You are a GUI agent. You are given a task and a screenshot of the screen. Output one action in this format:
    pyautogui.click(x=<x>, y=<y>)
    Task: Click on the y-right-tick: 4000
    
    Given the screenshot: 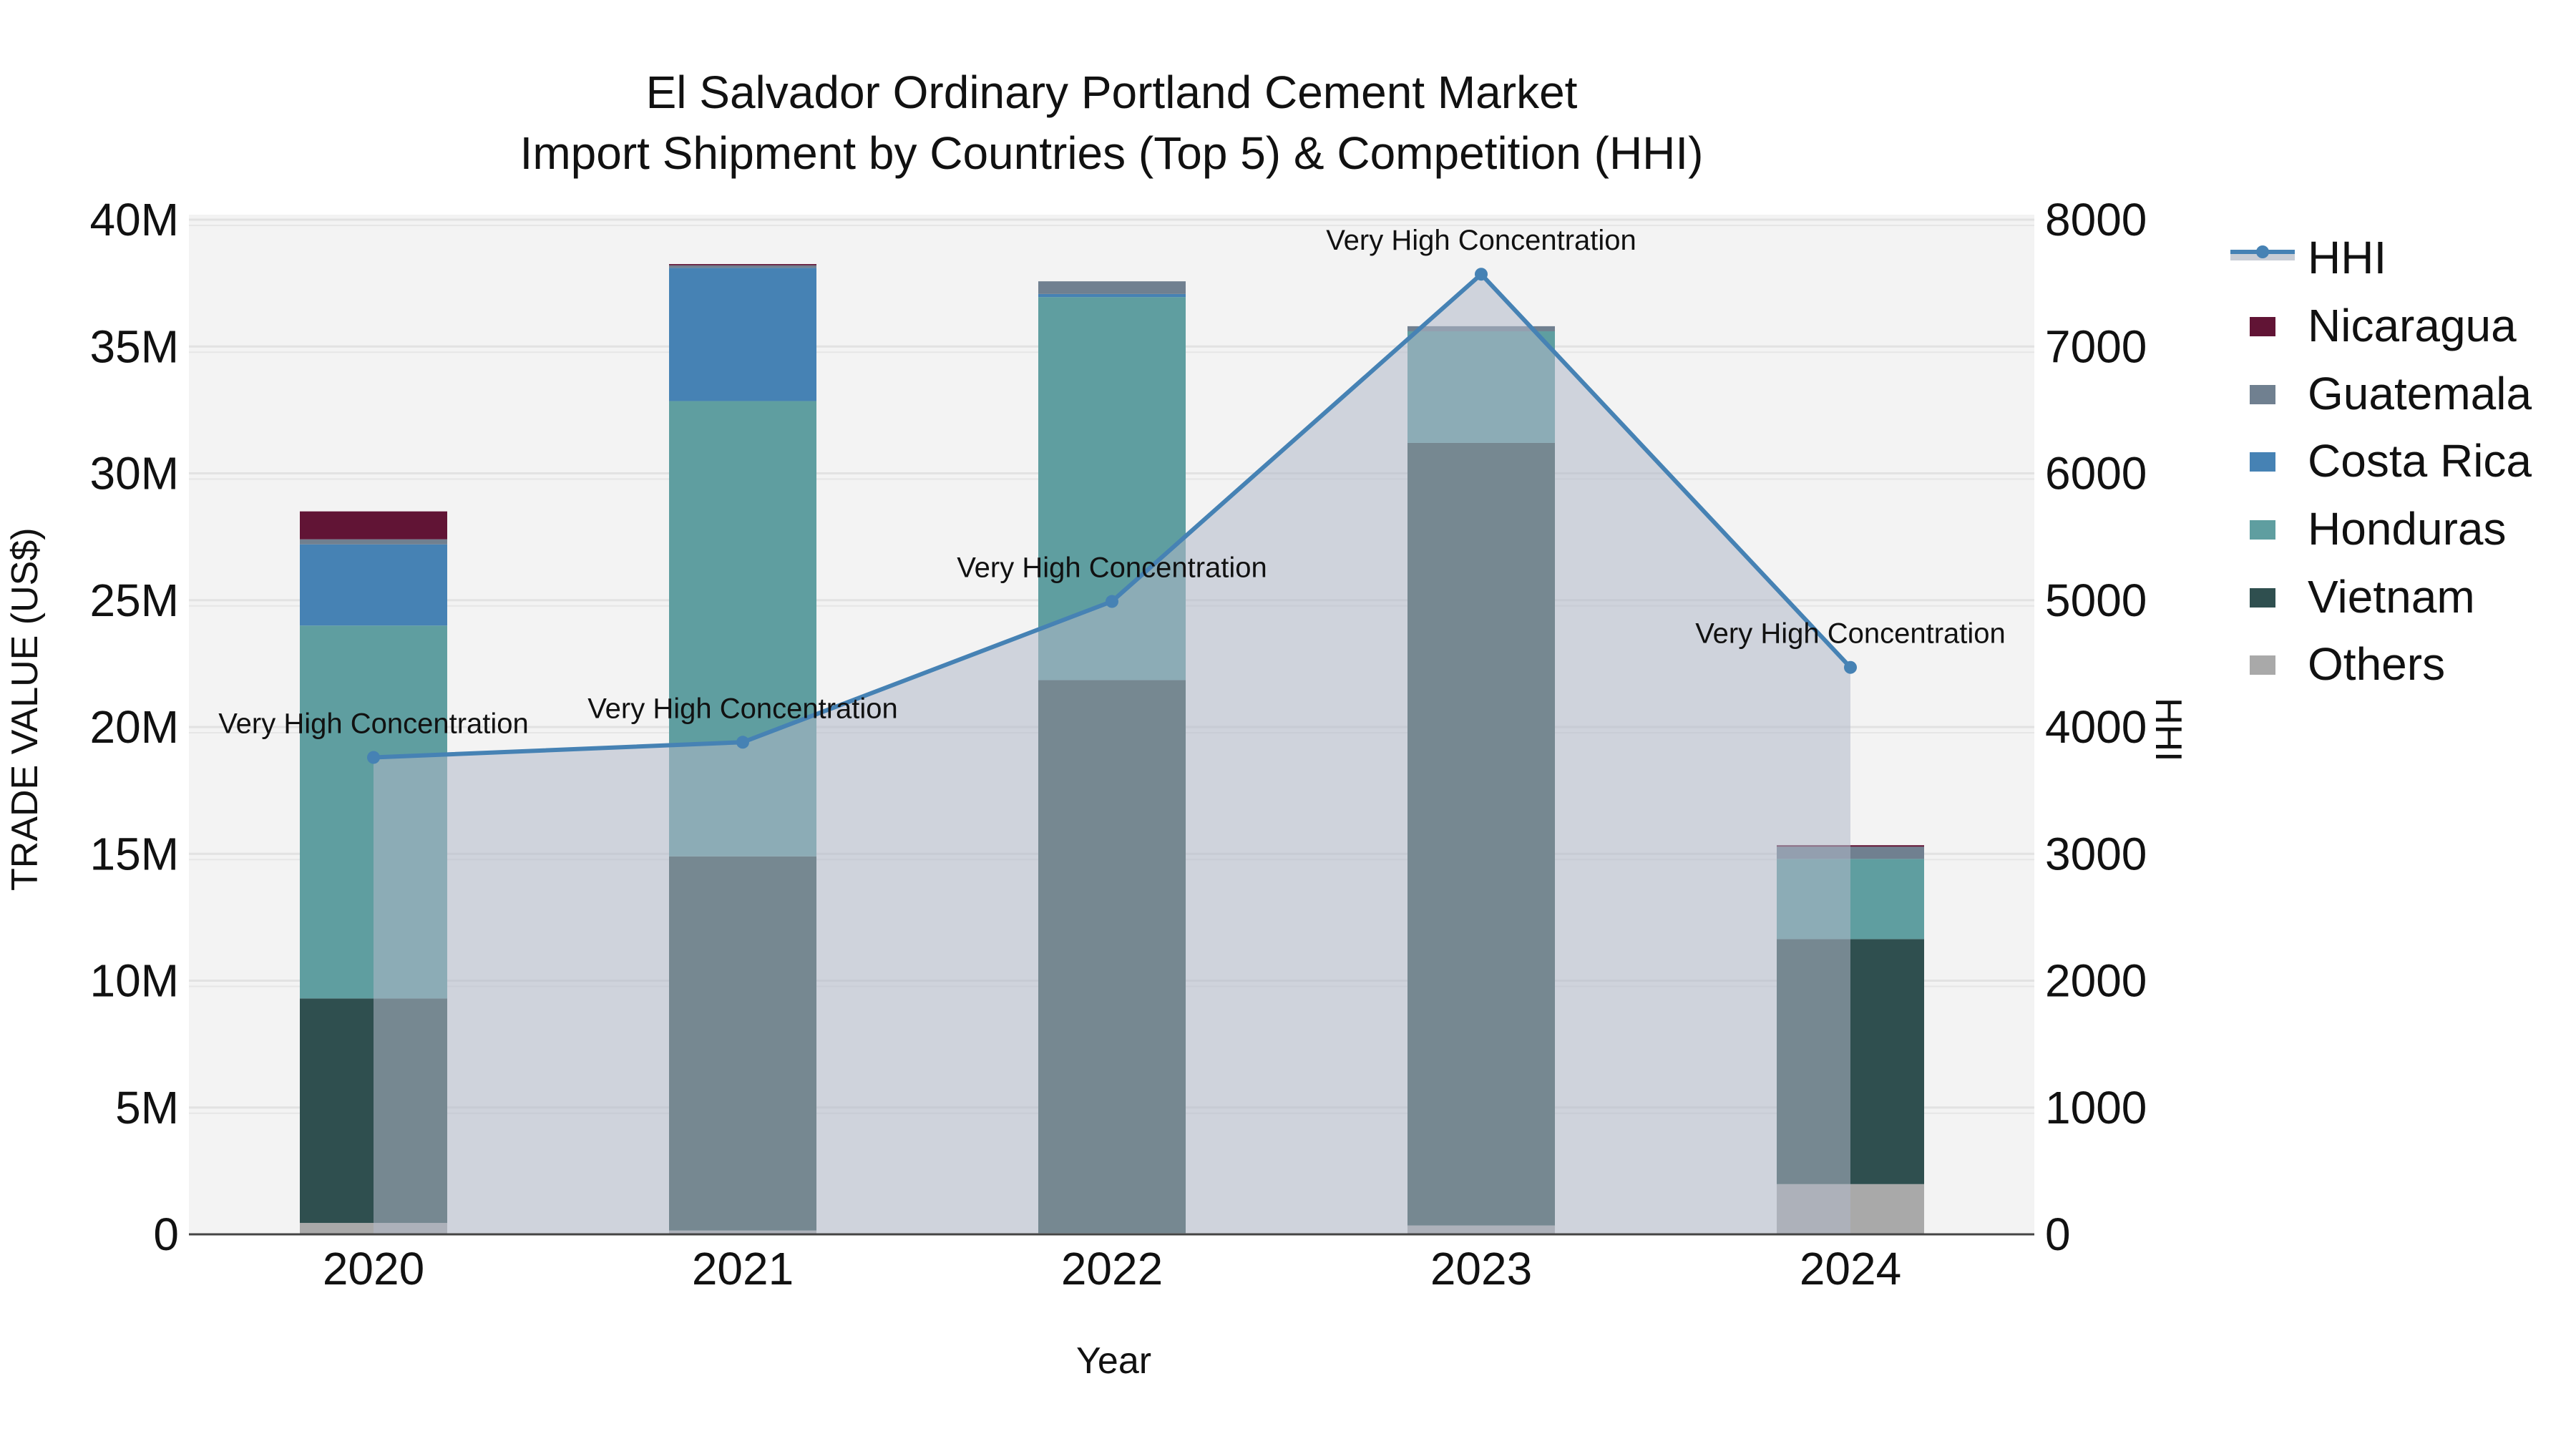 What is the action you would take?
    pyautogui.click(x=2096, y=727)
    